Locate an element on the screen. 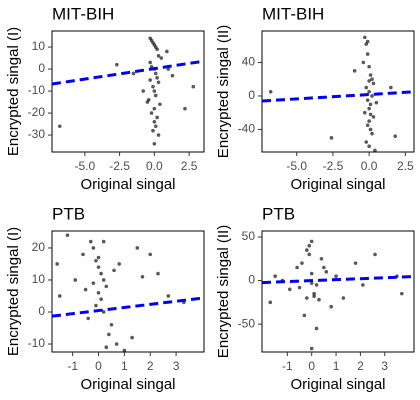 This screenshot has height=400, width=420. y-tick-label: 20 is located at coordinates (39, 247).